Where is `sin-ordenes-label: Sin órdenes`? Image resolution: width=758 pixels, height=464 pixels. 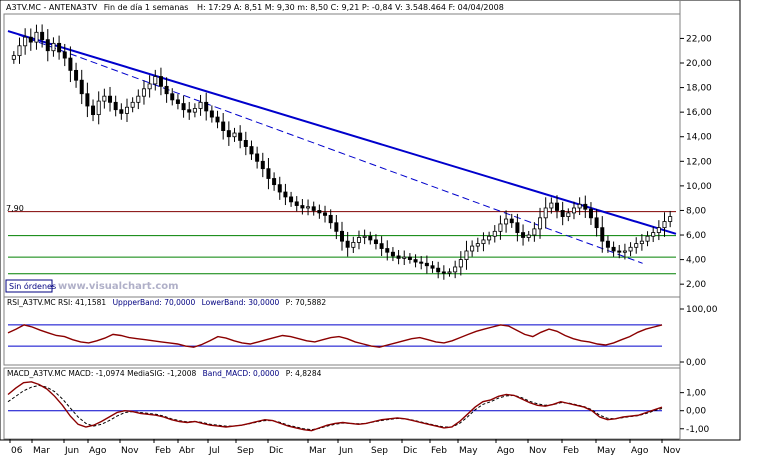
sin-ordenes-label: Sin órdenes is located at coordinates (32, 286).